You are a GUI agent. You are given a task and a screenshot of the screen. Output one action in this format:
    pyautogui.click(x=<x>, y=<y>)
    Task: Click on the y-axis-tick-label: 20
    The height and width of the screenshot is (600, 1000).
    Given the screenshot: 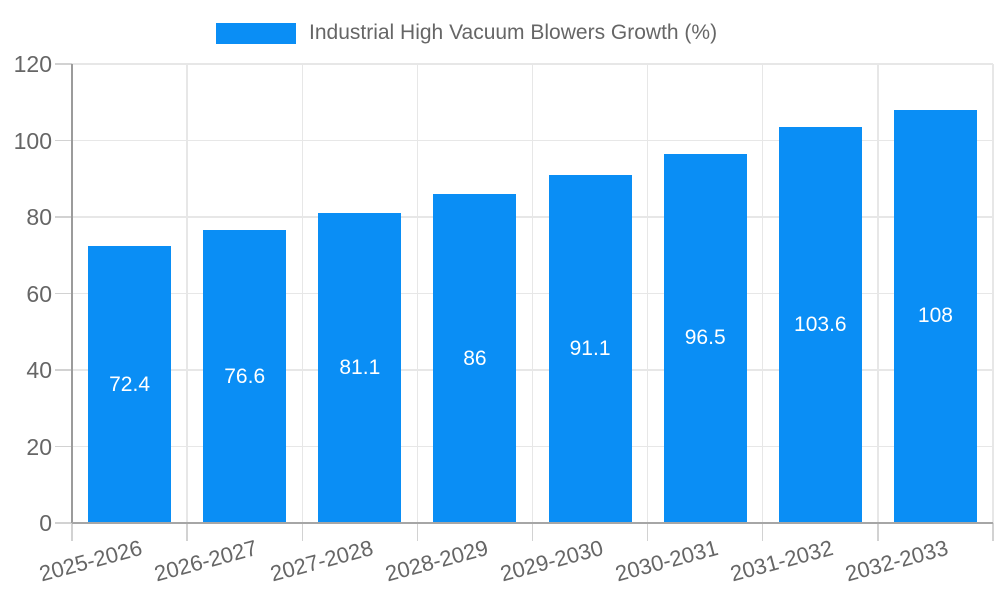 What is the action you would take?
    pyautogui.click(x=39, y=446)
    